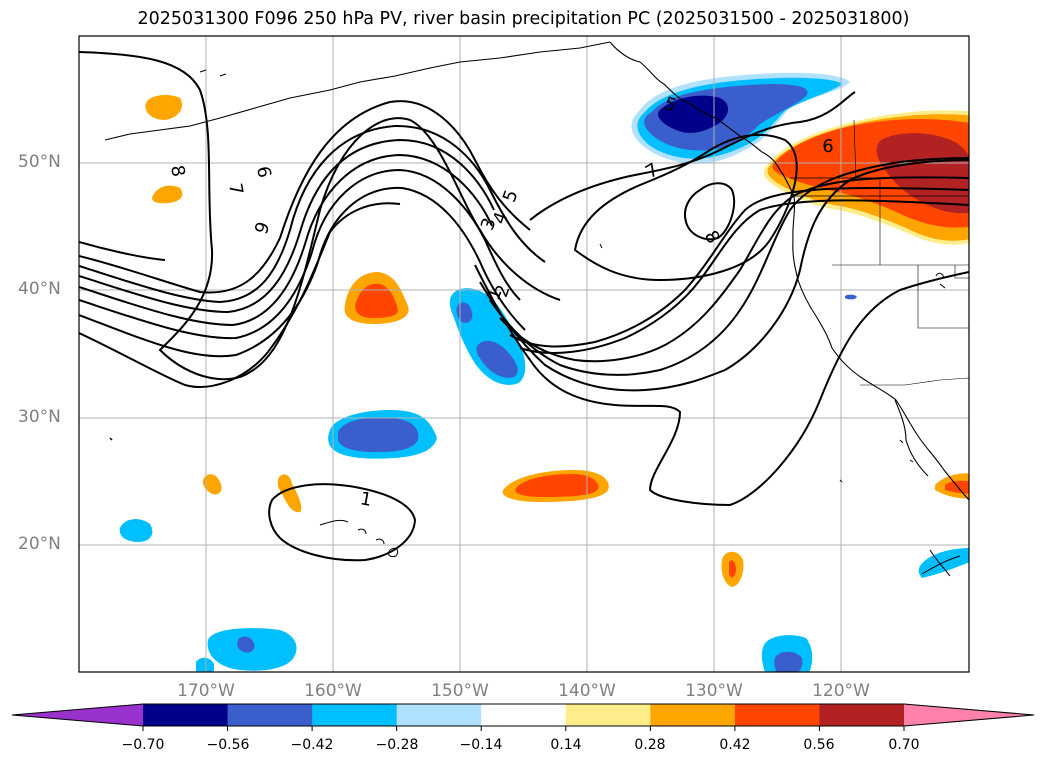  I want to click on lon-label-170w: 170°W, so click(206, 691).